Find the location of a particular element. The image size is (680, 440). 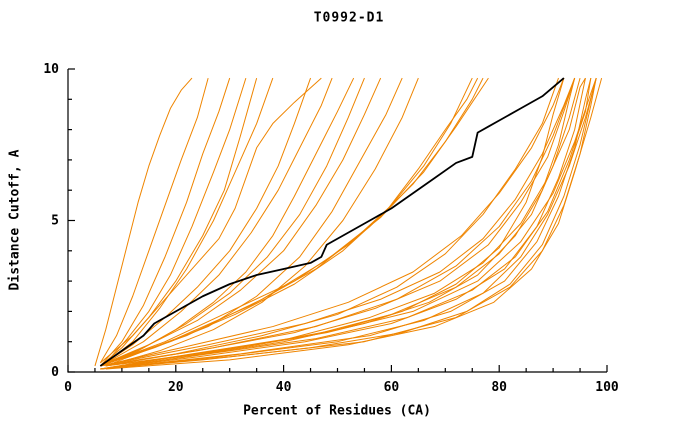

y-tick-label: 5 is located at coordinates (55, 221).